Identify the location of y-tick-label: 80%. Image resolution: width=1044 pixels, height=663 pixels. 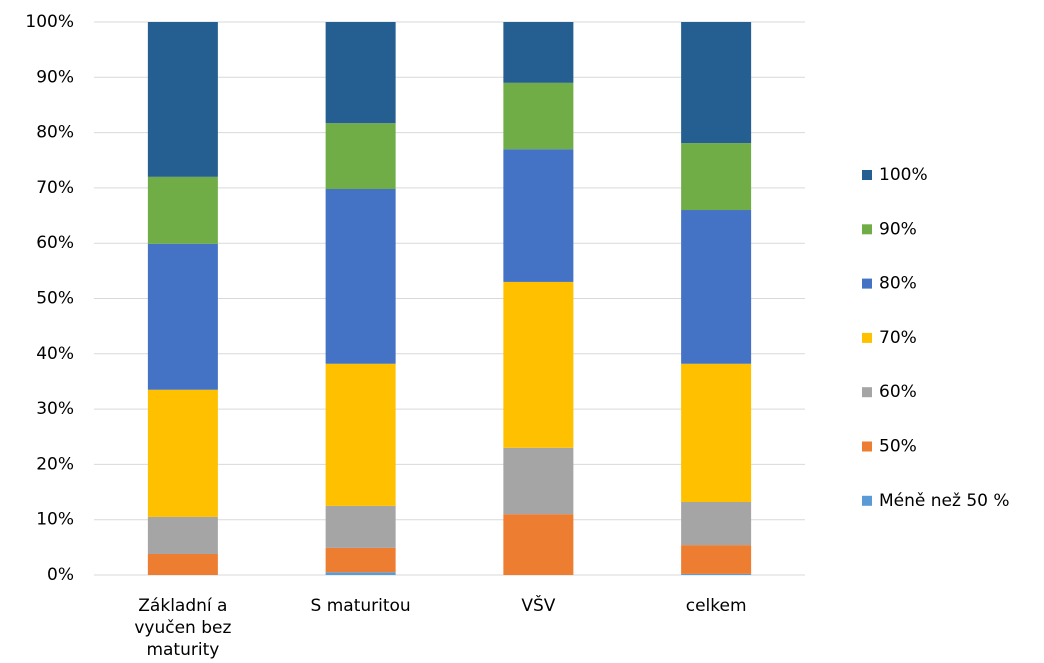
(55, 133).